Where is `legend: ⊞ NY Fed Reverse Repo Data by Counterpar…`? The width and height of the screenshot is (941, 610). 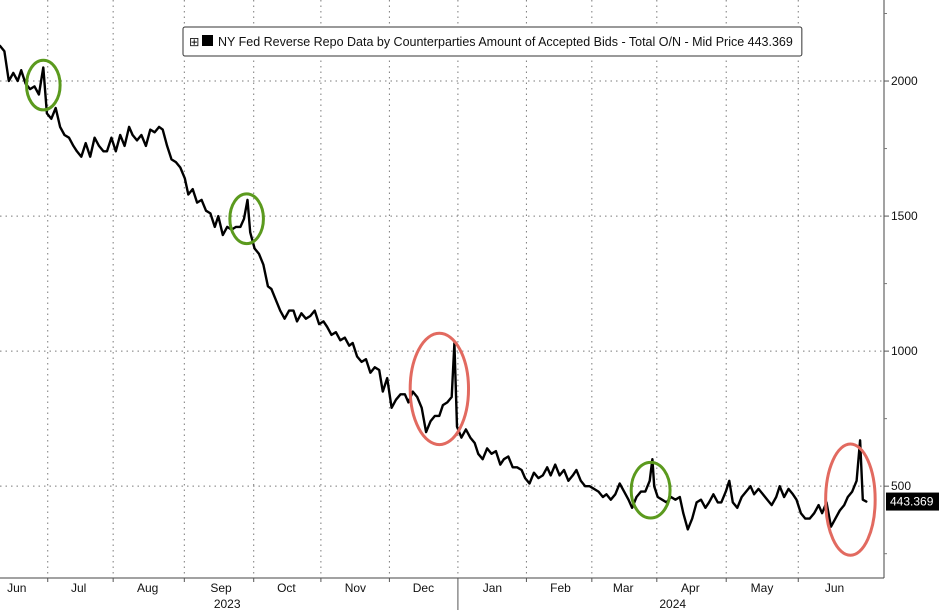
legend: ⊞ NY Fed Reverse Repo Data by Counterpar… is located at coordinates (492, 41).